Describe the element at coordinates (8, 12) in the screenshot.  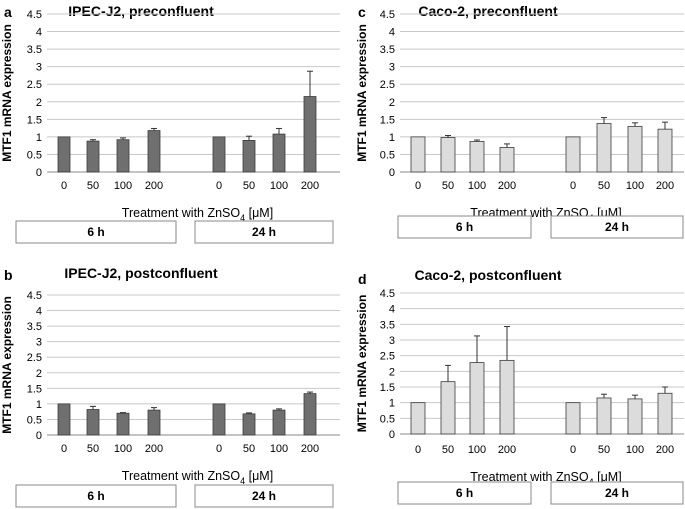
I see `panel-letter: a` at that location.